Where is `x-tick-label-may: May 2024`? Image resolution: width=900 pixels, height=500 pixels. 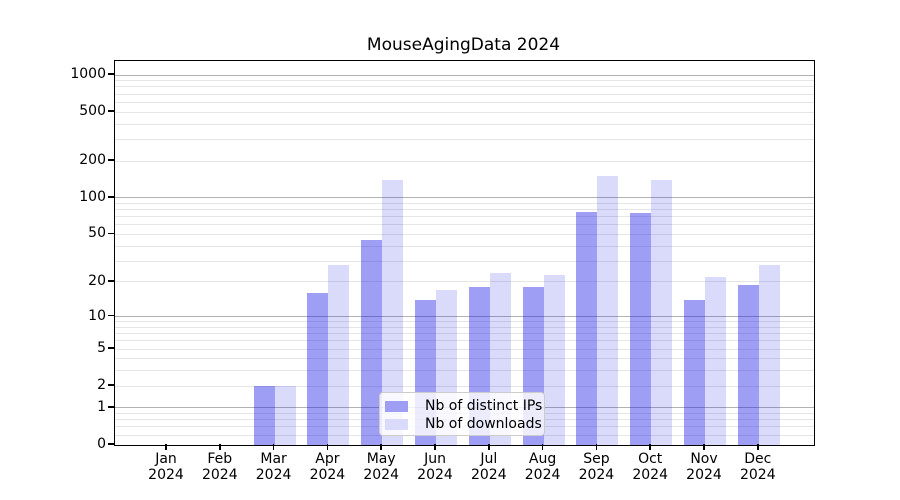
x-tick-label-may: May 2024 is located at coordinates (381, 467).